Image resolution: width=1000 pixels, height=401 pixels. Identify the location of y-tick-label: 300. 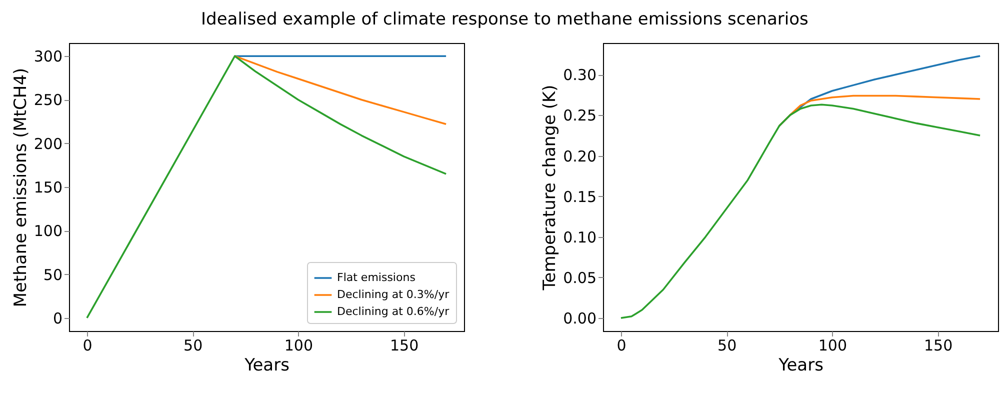
(48, 57).